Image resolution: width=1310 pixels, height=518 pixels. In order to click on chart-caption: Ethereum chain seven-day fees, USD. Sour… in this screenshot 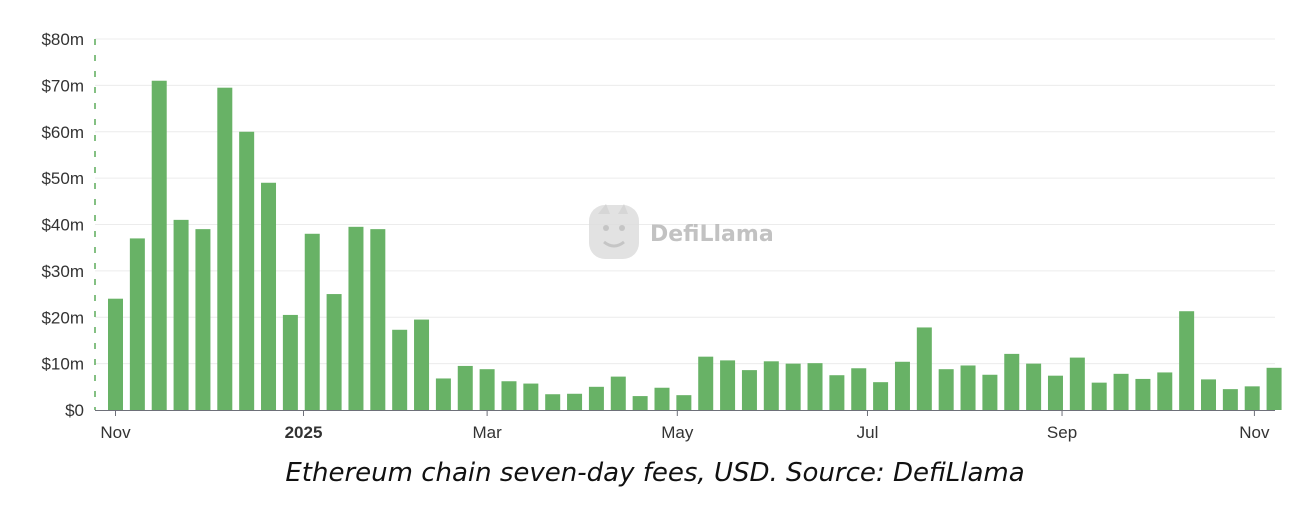, I will do `click(655, 473)`.